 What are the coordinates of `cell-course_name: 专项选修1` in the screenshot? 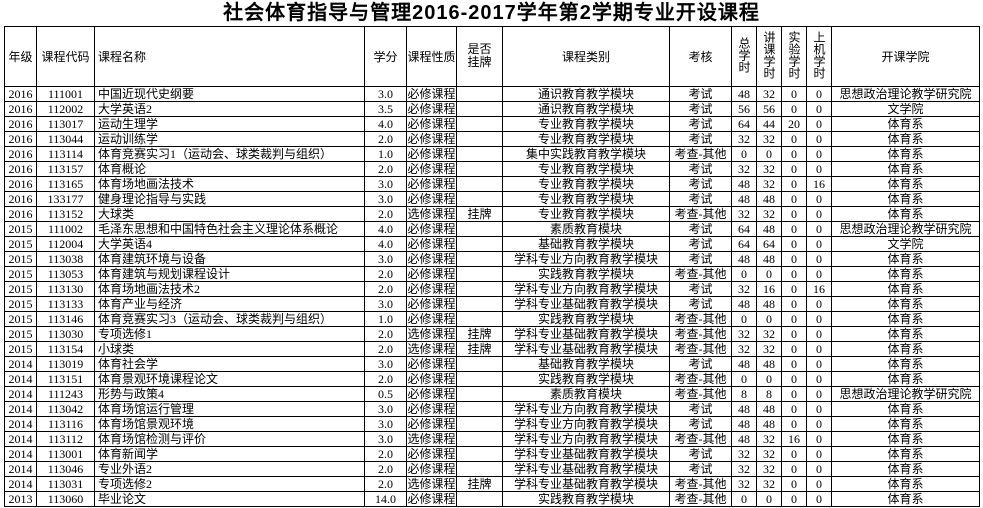 It's located at (229, 334).